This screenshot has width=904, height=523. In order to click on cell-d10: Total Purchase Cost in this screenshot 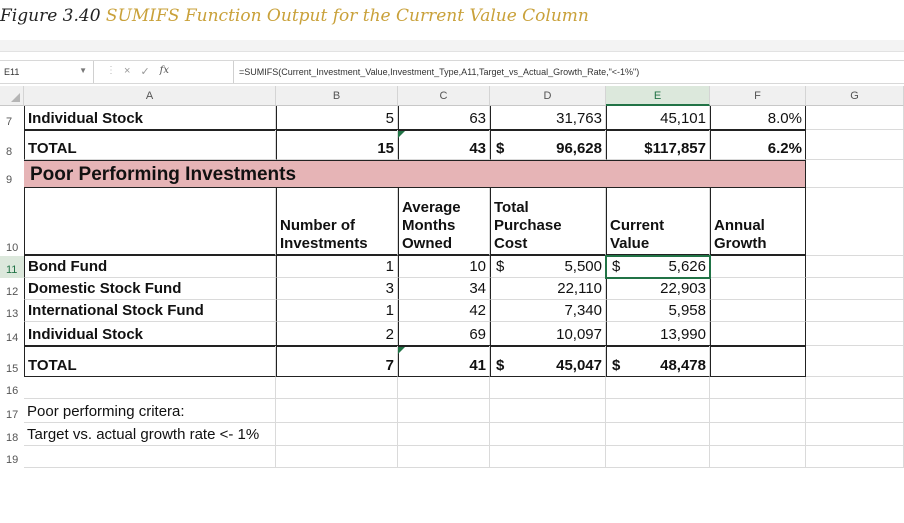, I will do `click(548, 222)`.